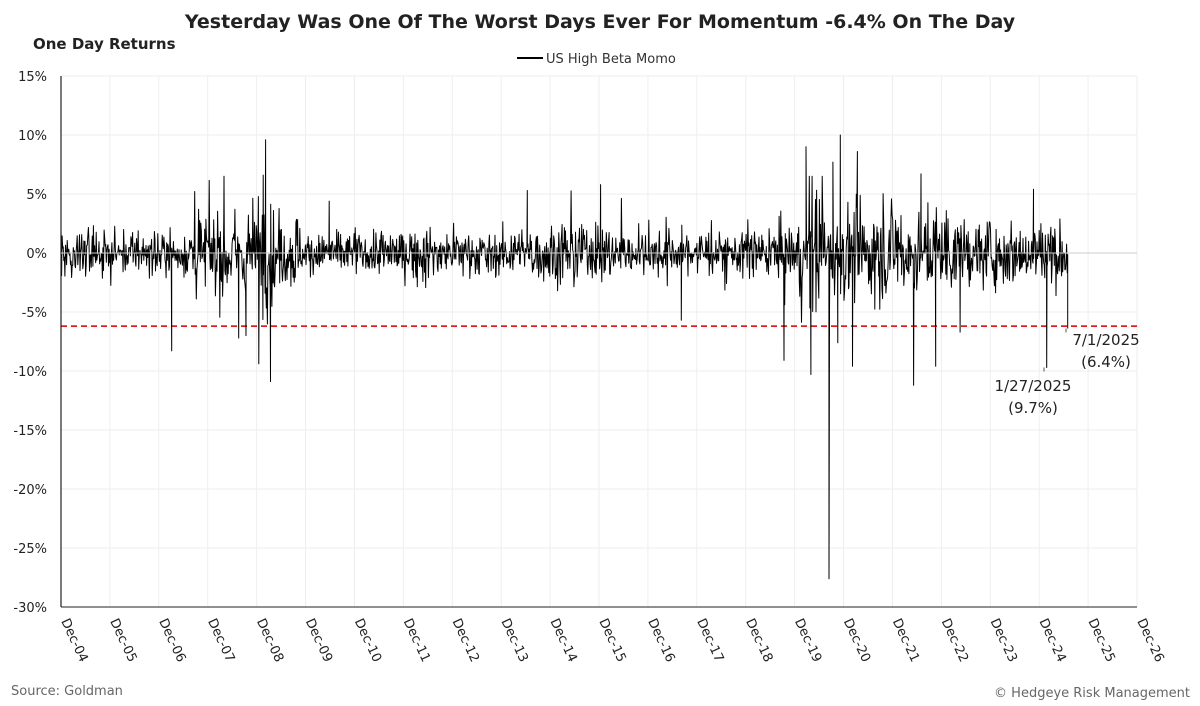 Image resolution: width=1200 pixels, height=706 pixels. Describe the element at coordinates (34, 313) in the screenshot. I see `y-tick-label: -5%` at that location.